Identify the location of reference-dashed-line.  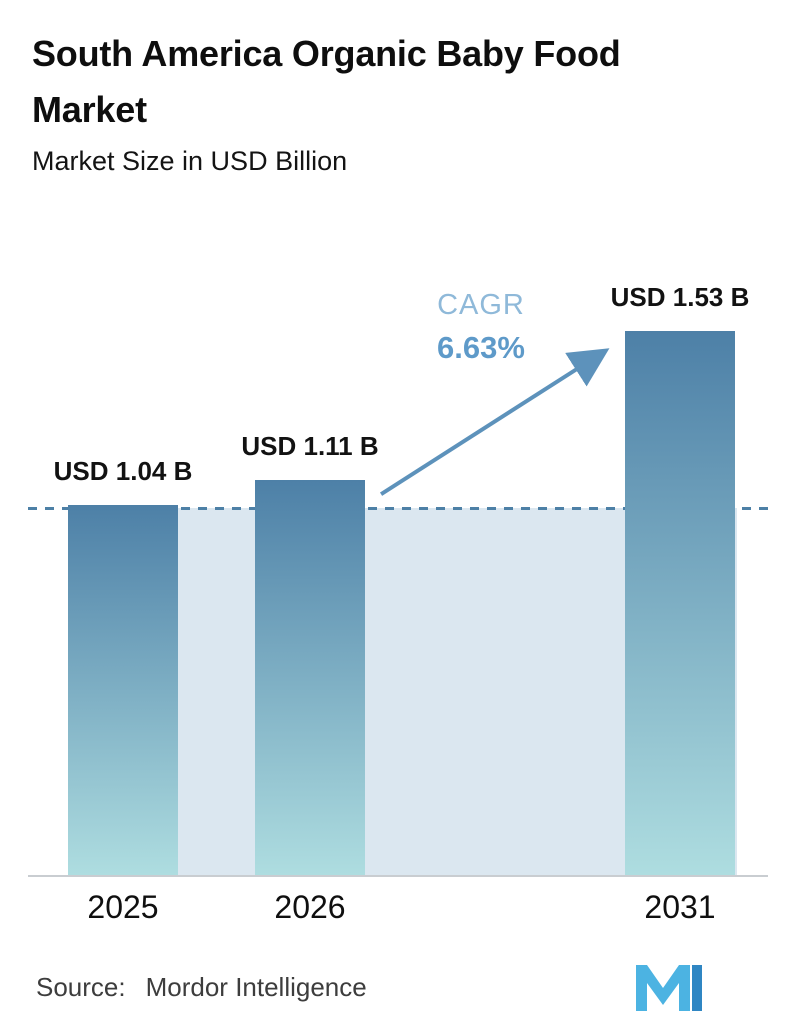
(398, 508).